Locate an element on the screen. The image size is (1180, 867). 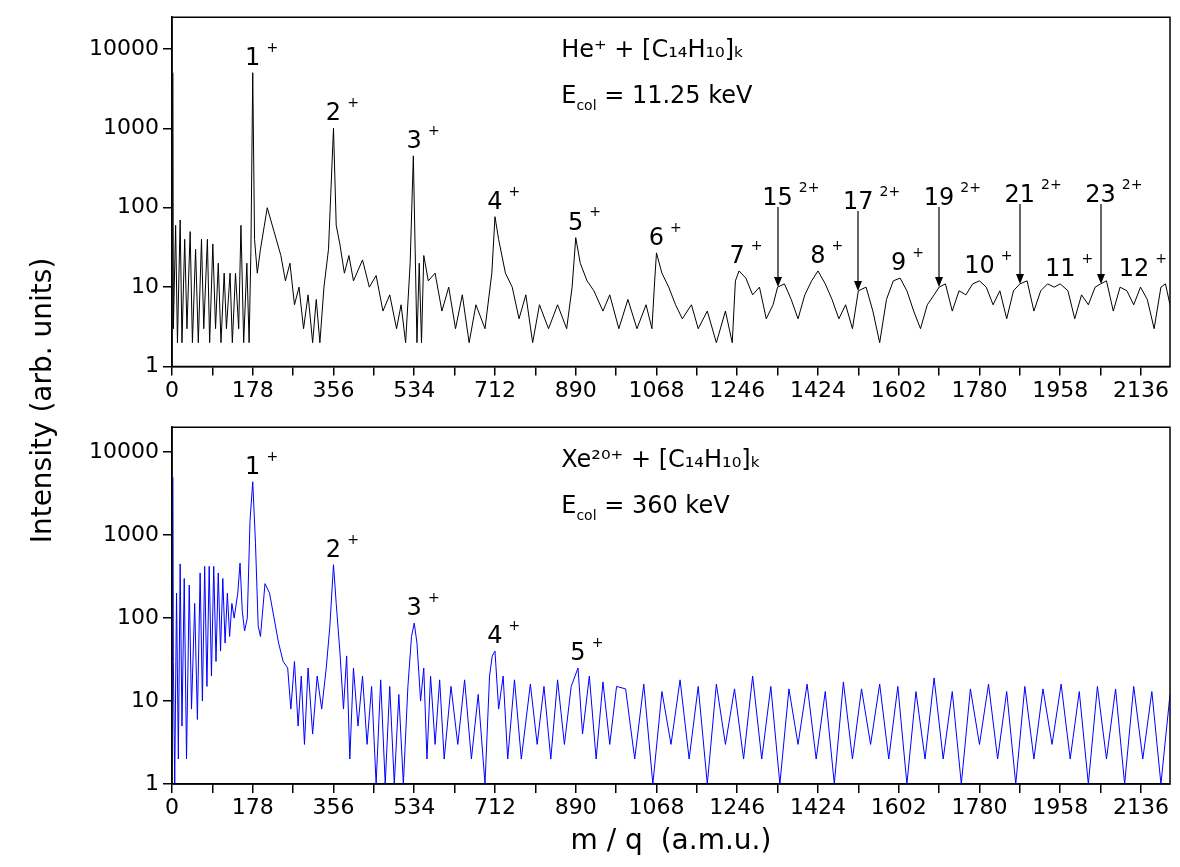
annotation: 7+ is located at coordinates (746, 252).